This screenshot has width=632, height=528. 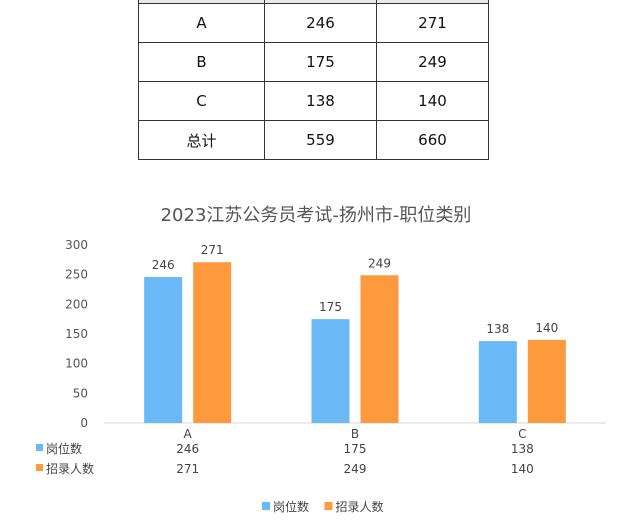 What do you see at coordinates (355, 434) in the screenshot?
I see `x-tick-label: B` at bounding box center [355, 434].